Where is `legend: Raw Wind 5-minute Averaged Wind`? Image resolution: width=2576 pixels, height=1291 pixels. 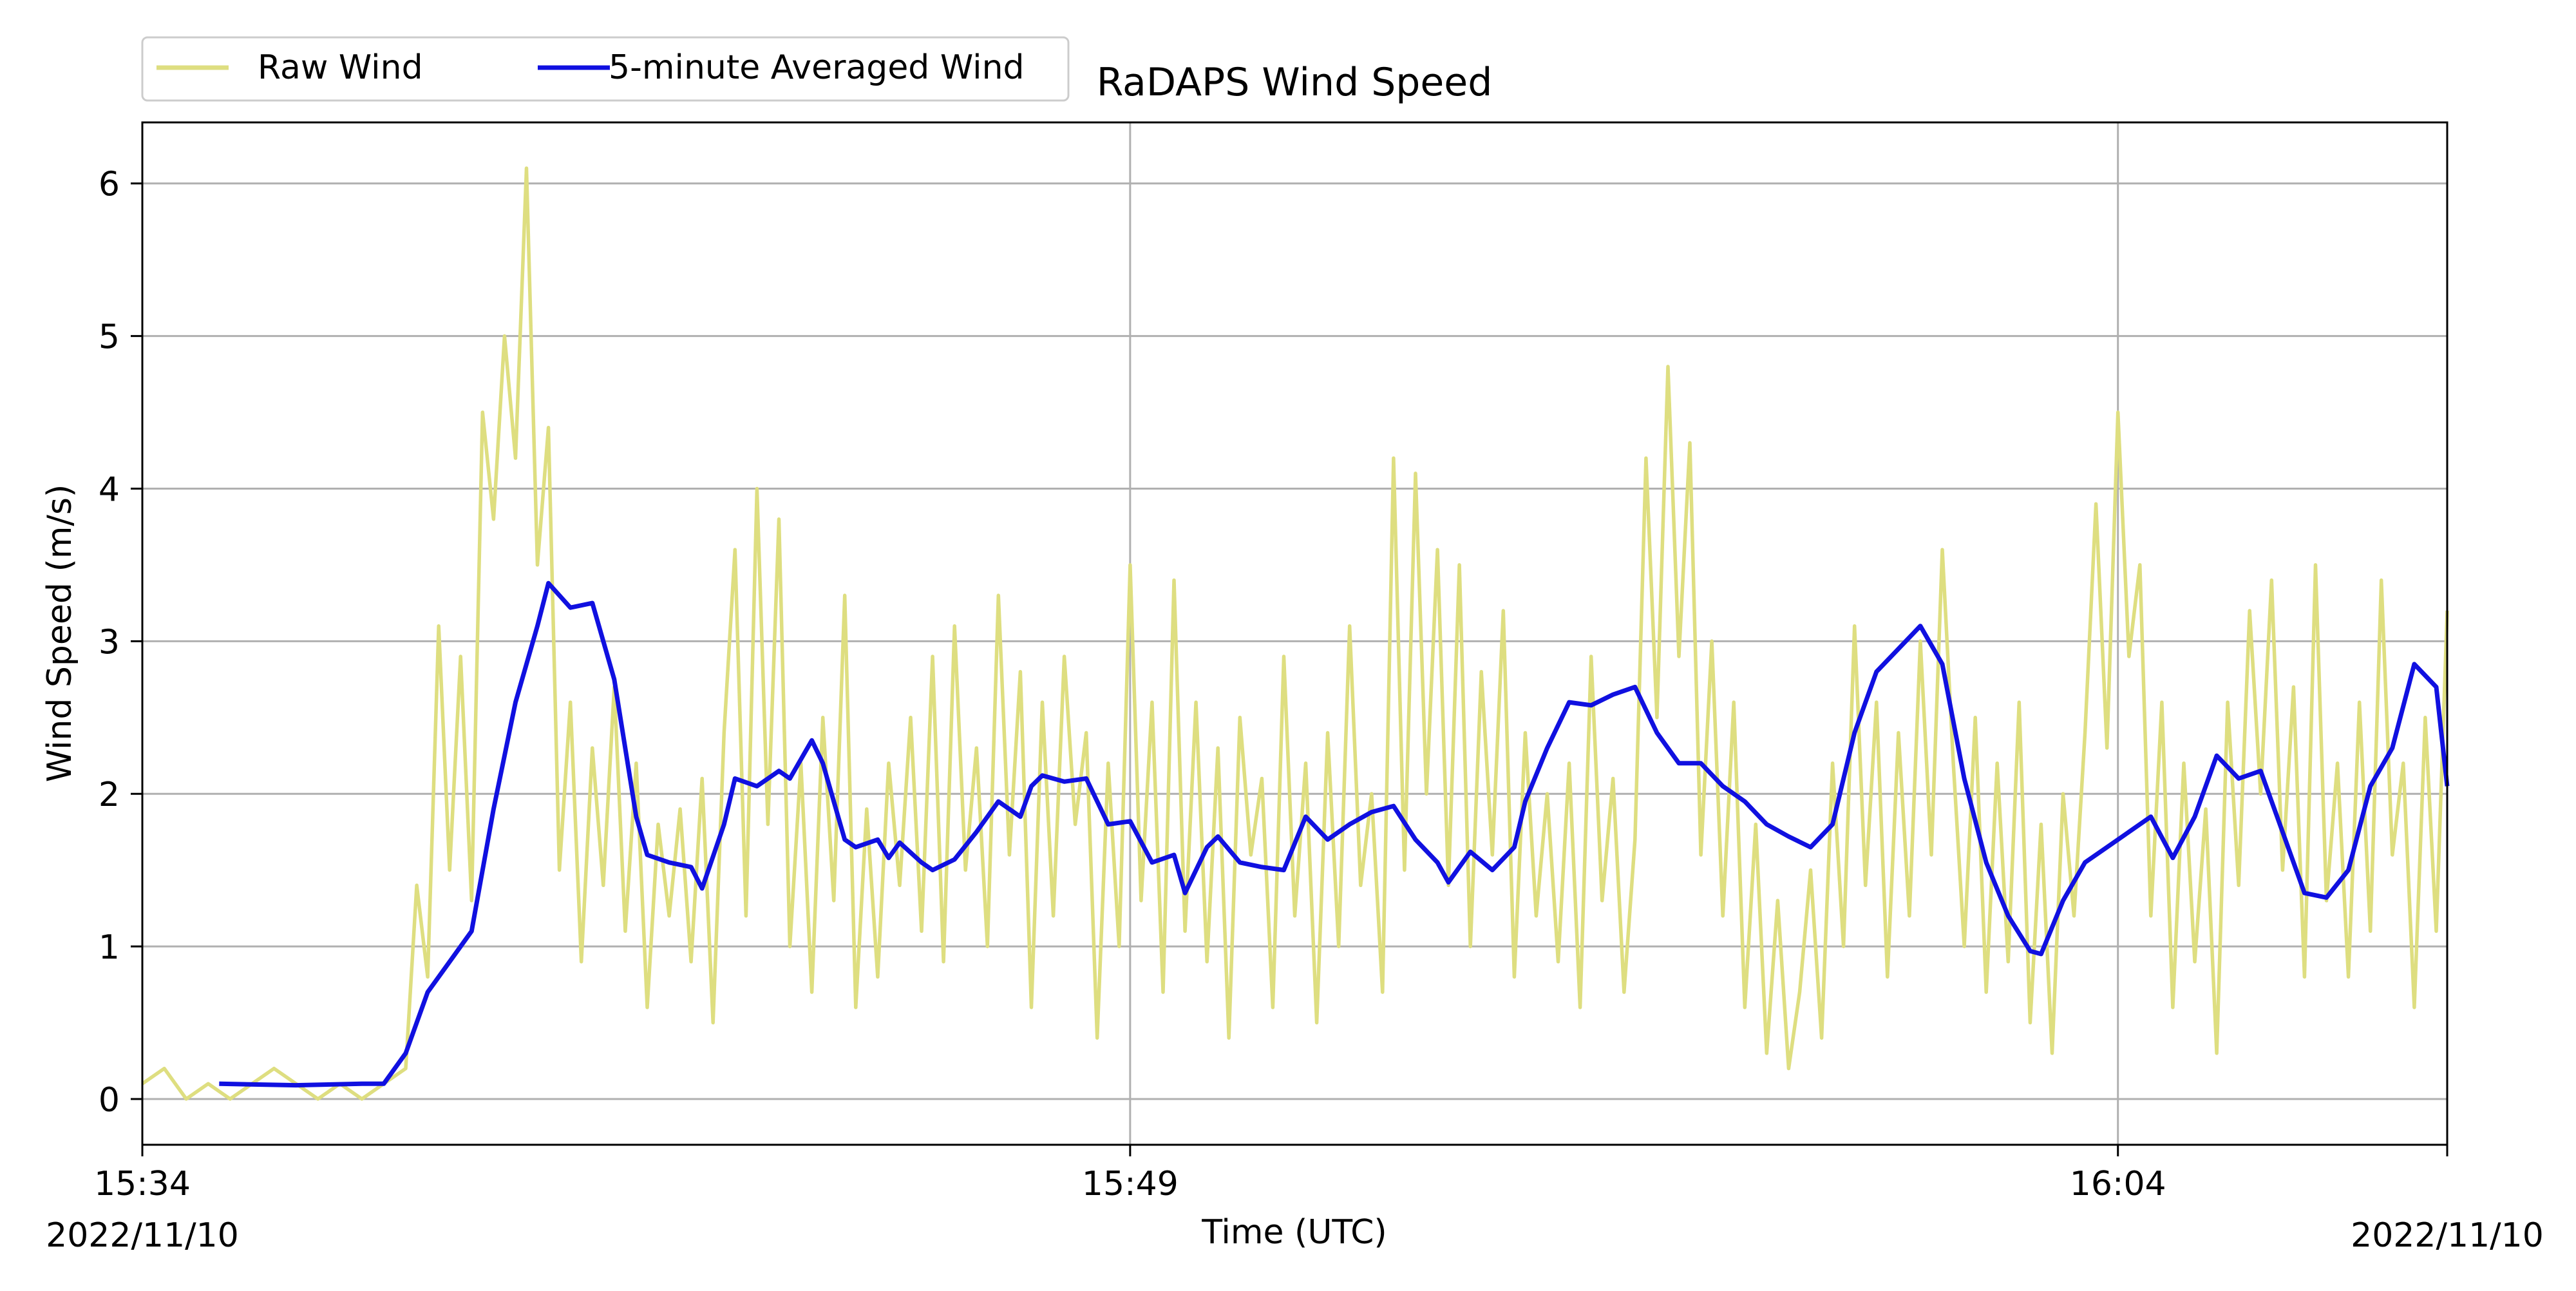 legend: Raw Wind 5-minute Averaged Wind is located at coordinates (605, 69).